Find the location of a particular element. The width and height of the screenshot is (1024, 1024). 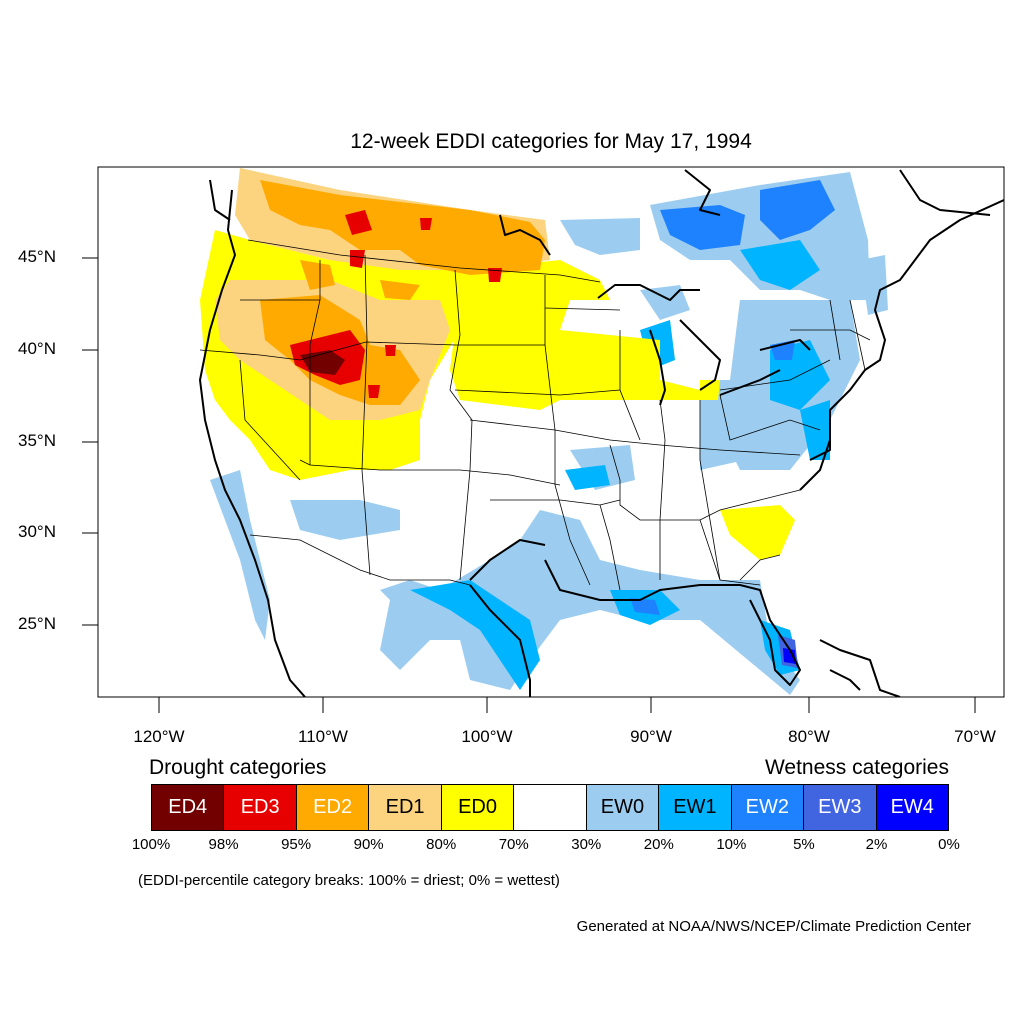

legend-tick-label: 70% is located at coordinates (513, 844).